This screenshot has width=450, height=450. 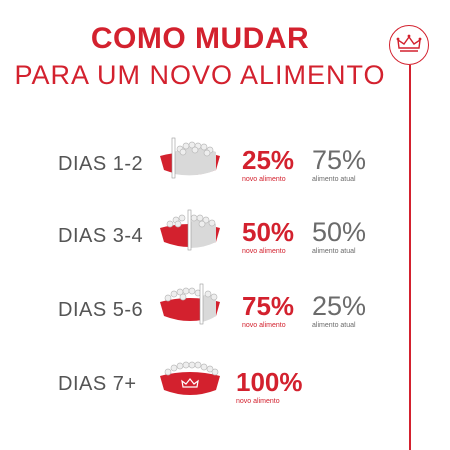 What do you see at coordinates (101, 164) in the screenshot?
I see `day-label: DIAS 1-2` at bounding box center [101, 164].